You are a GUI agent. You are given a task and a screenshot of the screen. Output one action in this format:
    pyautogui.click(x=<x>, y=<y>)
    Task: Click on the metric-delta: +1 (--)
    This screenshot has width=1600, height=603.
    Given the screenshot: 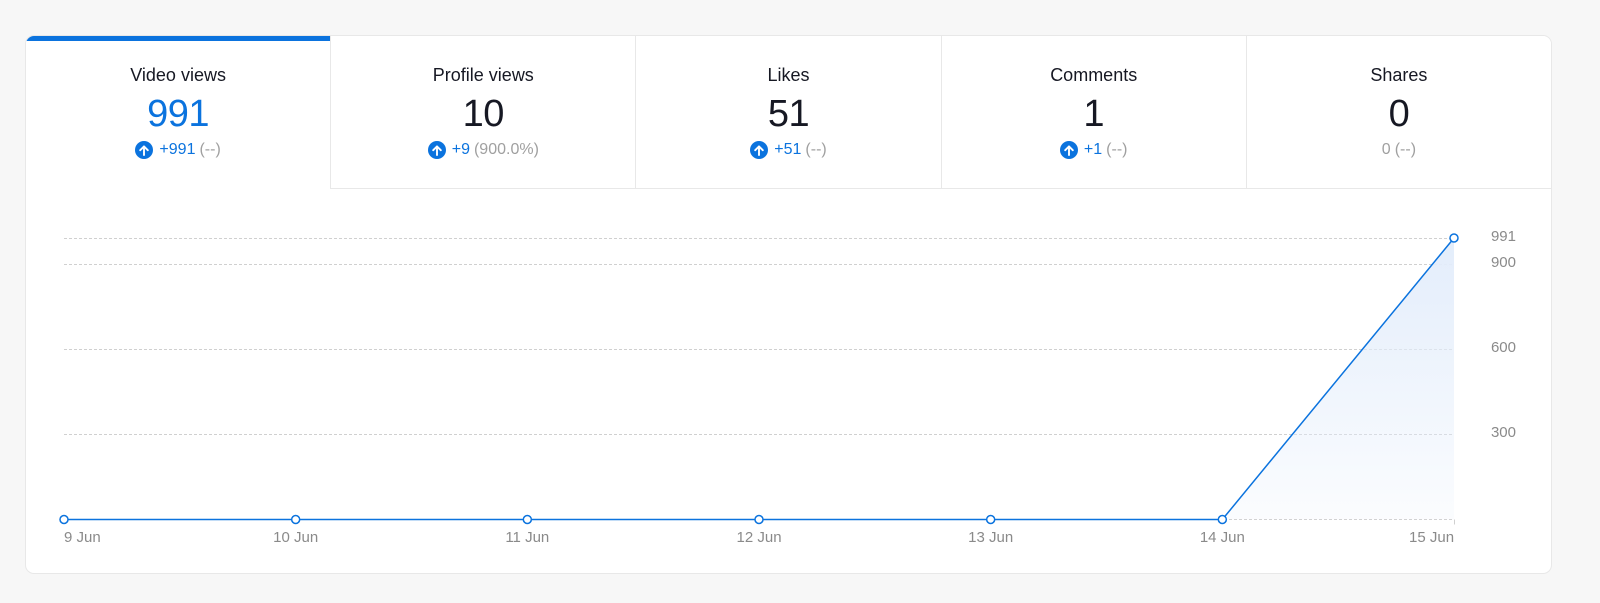 What is the action you would take?
    pyautogui.click(x=1094, y=150)
    